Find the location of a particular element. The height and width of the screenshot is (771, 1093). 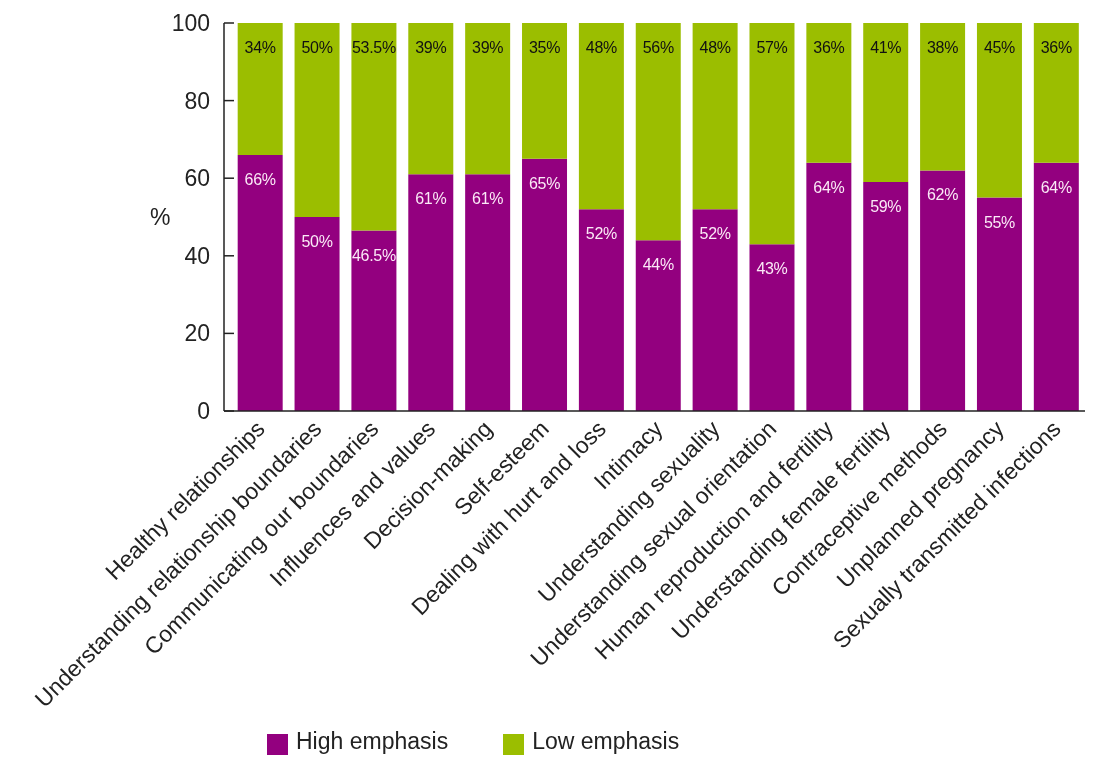

data-label: 38% is located at coordinates (943, 47).